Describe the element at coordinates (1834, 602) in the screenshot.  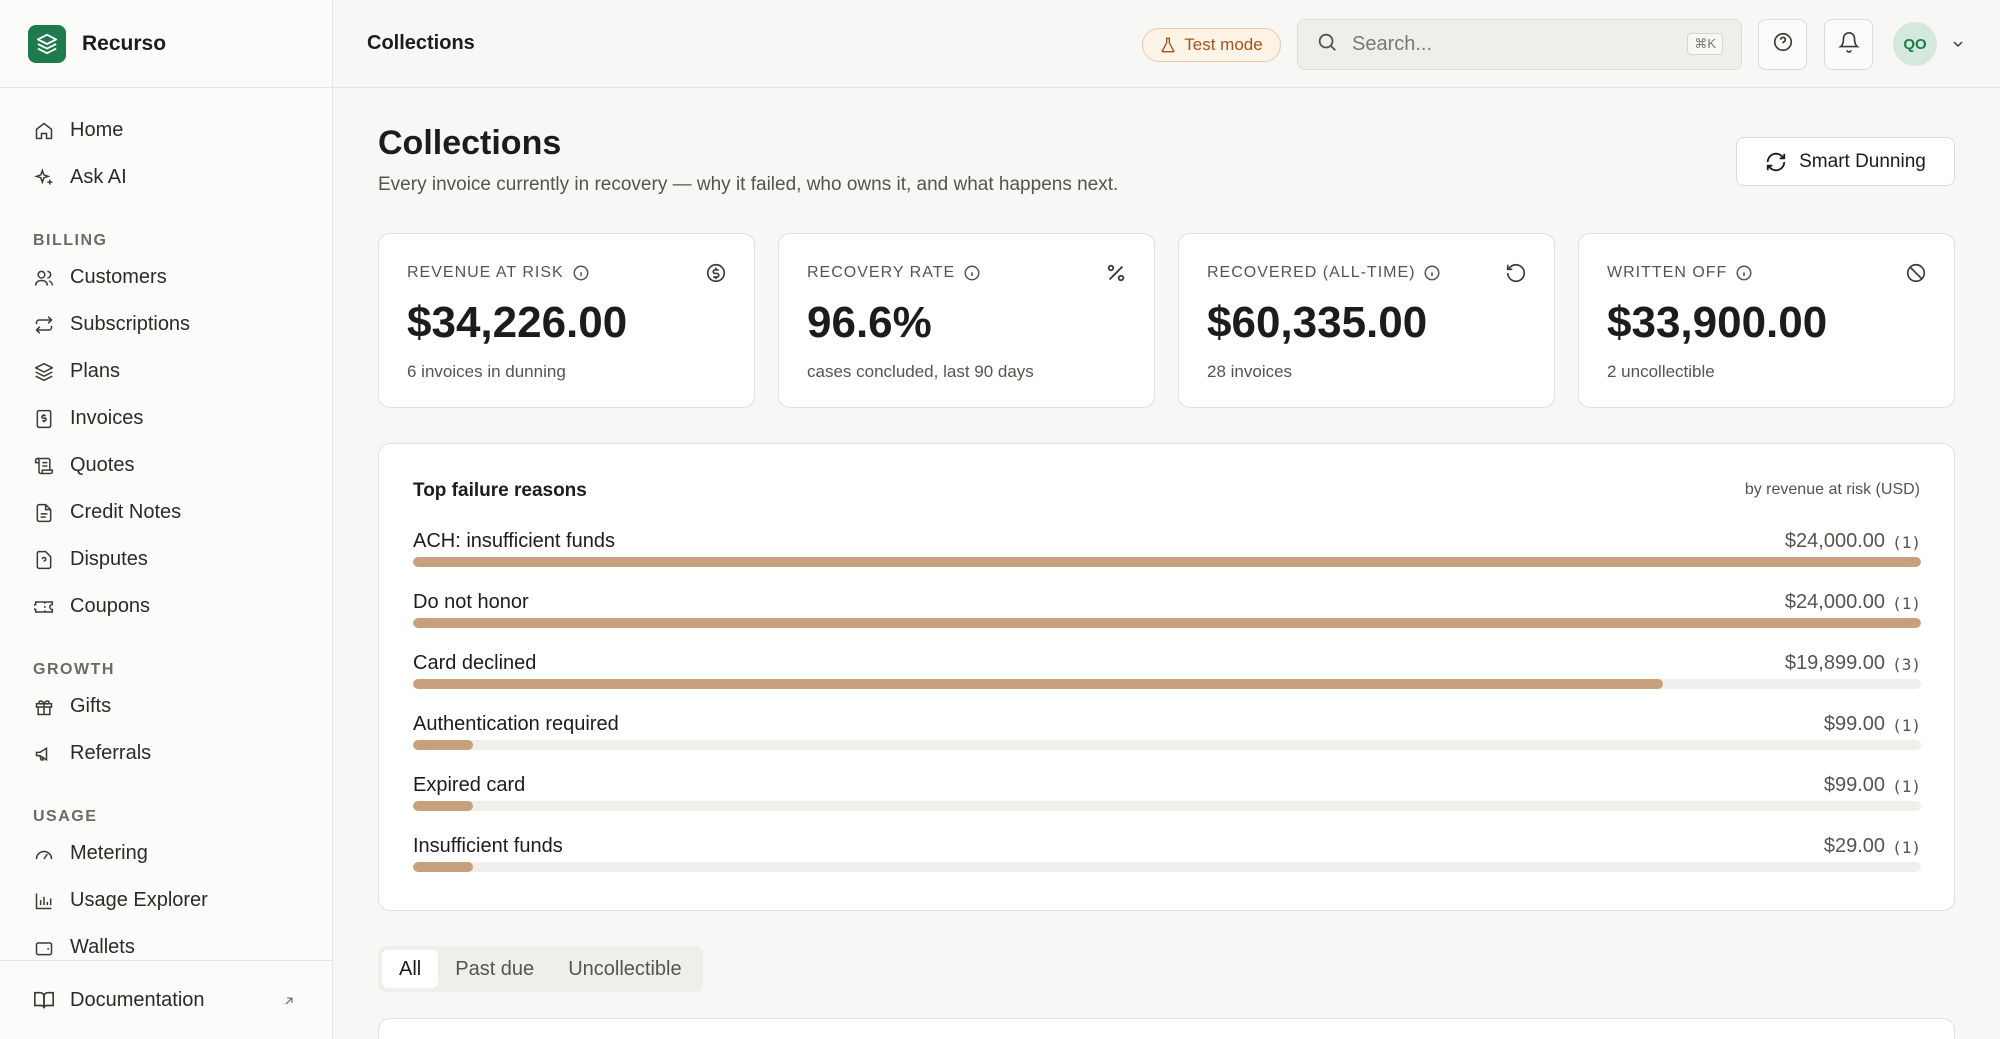
I see `reason-amount: $24,000.00` at that location.